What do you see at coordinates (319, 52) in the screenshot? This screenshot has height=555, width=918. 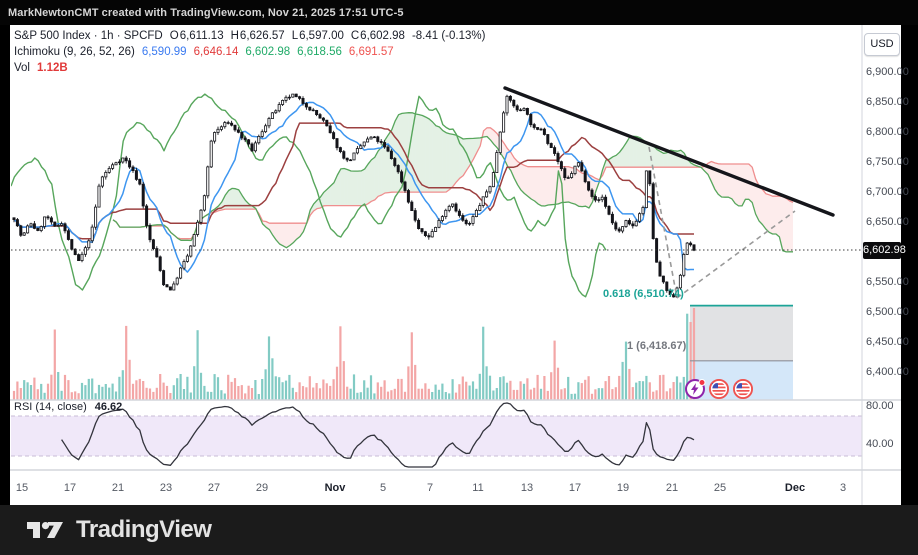 I see `ichimoku-value: 6,618.56` at bounding box center [319, 52].